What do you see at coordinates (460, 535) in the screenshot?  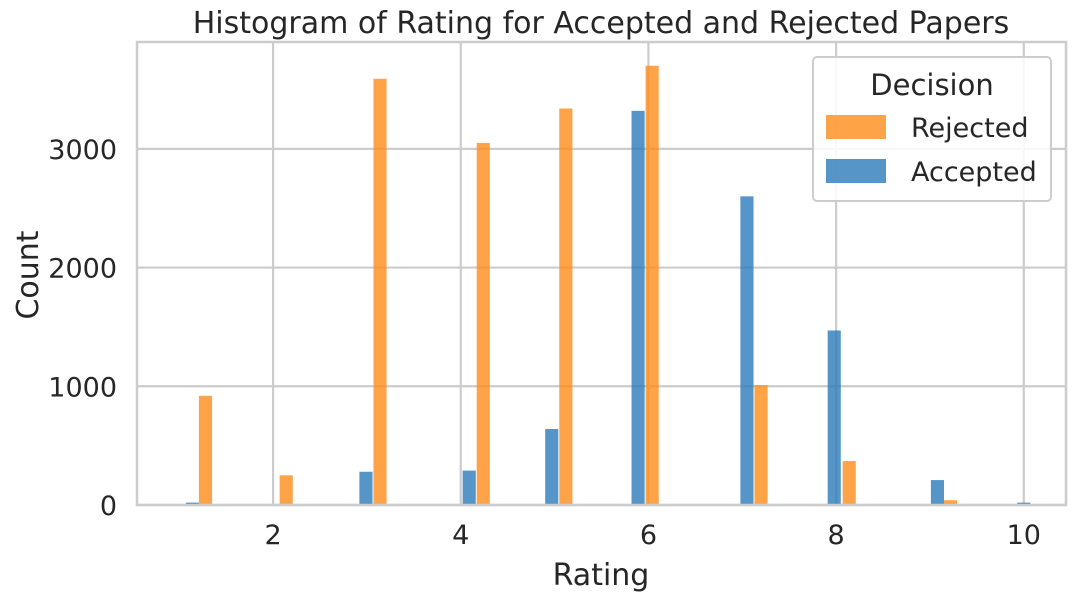 I see `x-tick-label: 4` at bounding box center [460, 535].